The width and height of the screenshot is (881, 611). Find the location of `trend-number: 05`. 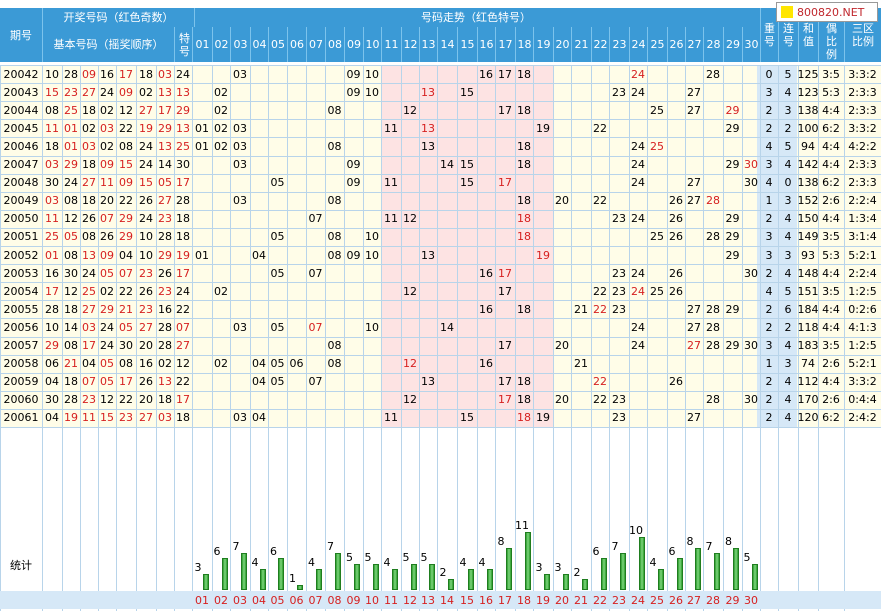

trend-number: 05 is located at coordinates (277, 382).